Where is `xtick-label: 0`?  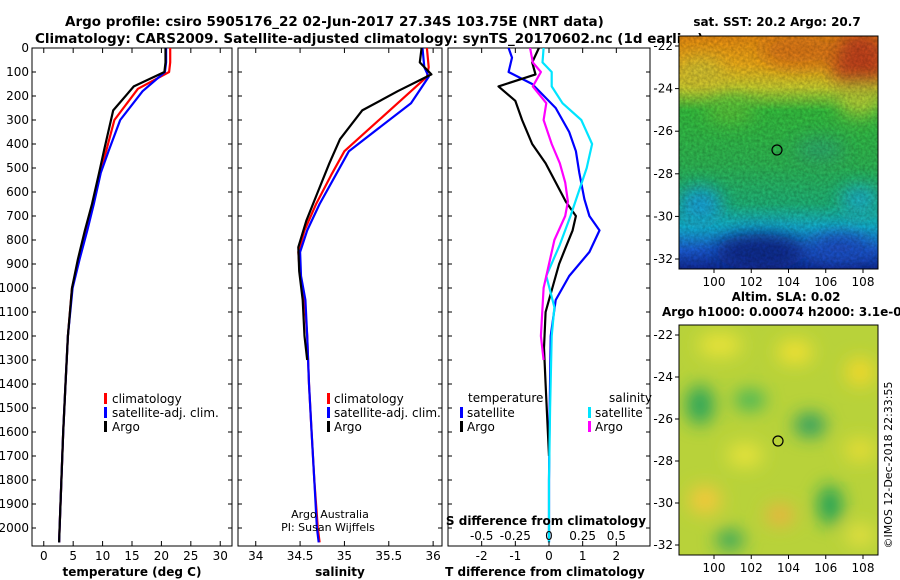 xtick-label: 0 is located at coordinates (44, 556).